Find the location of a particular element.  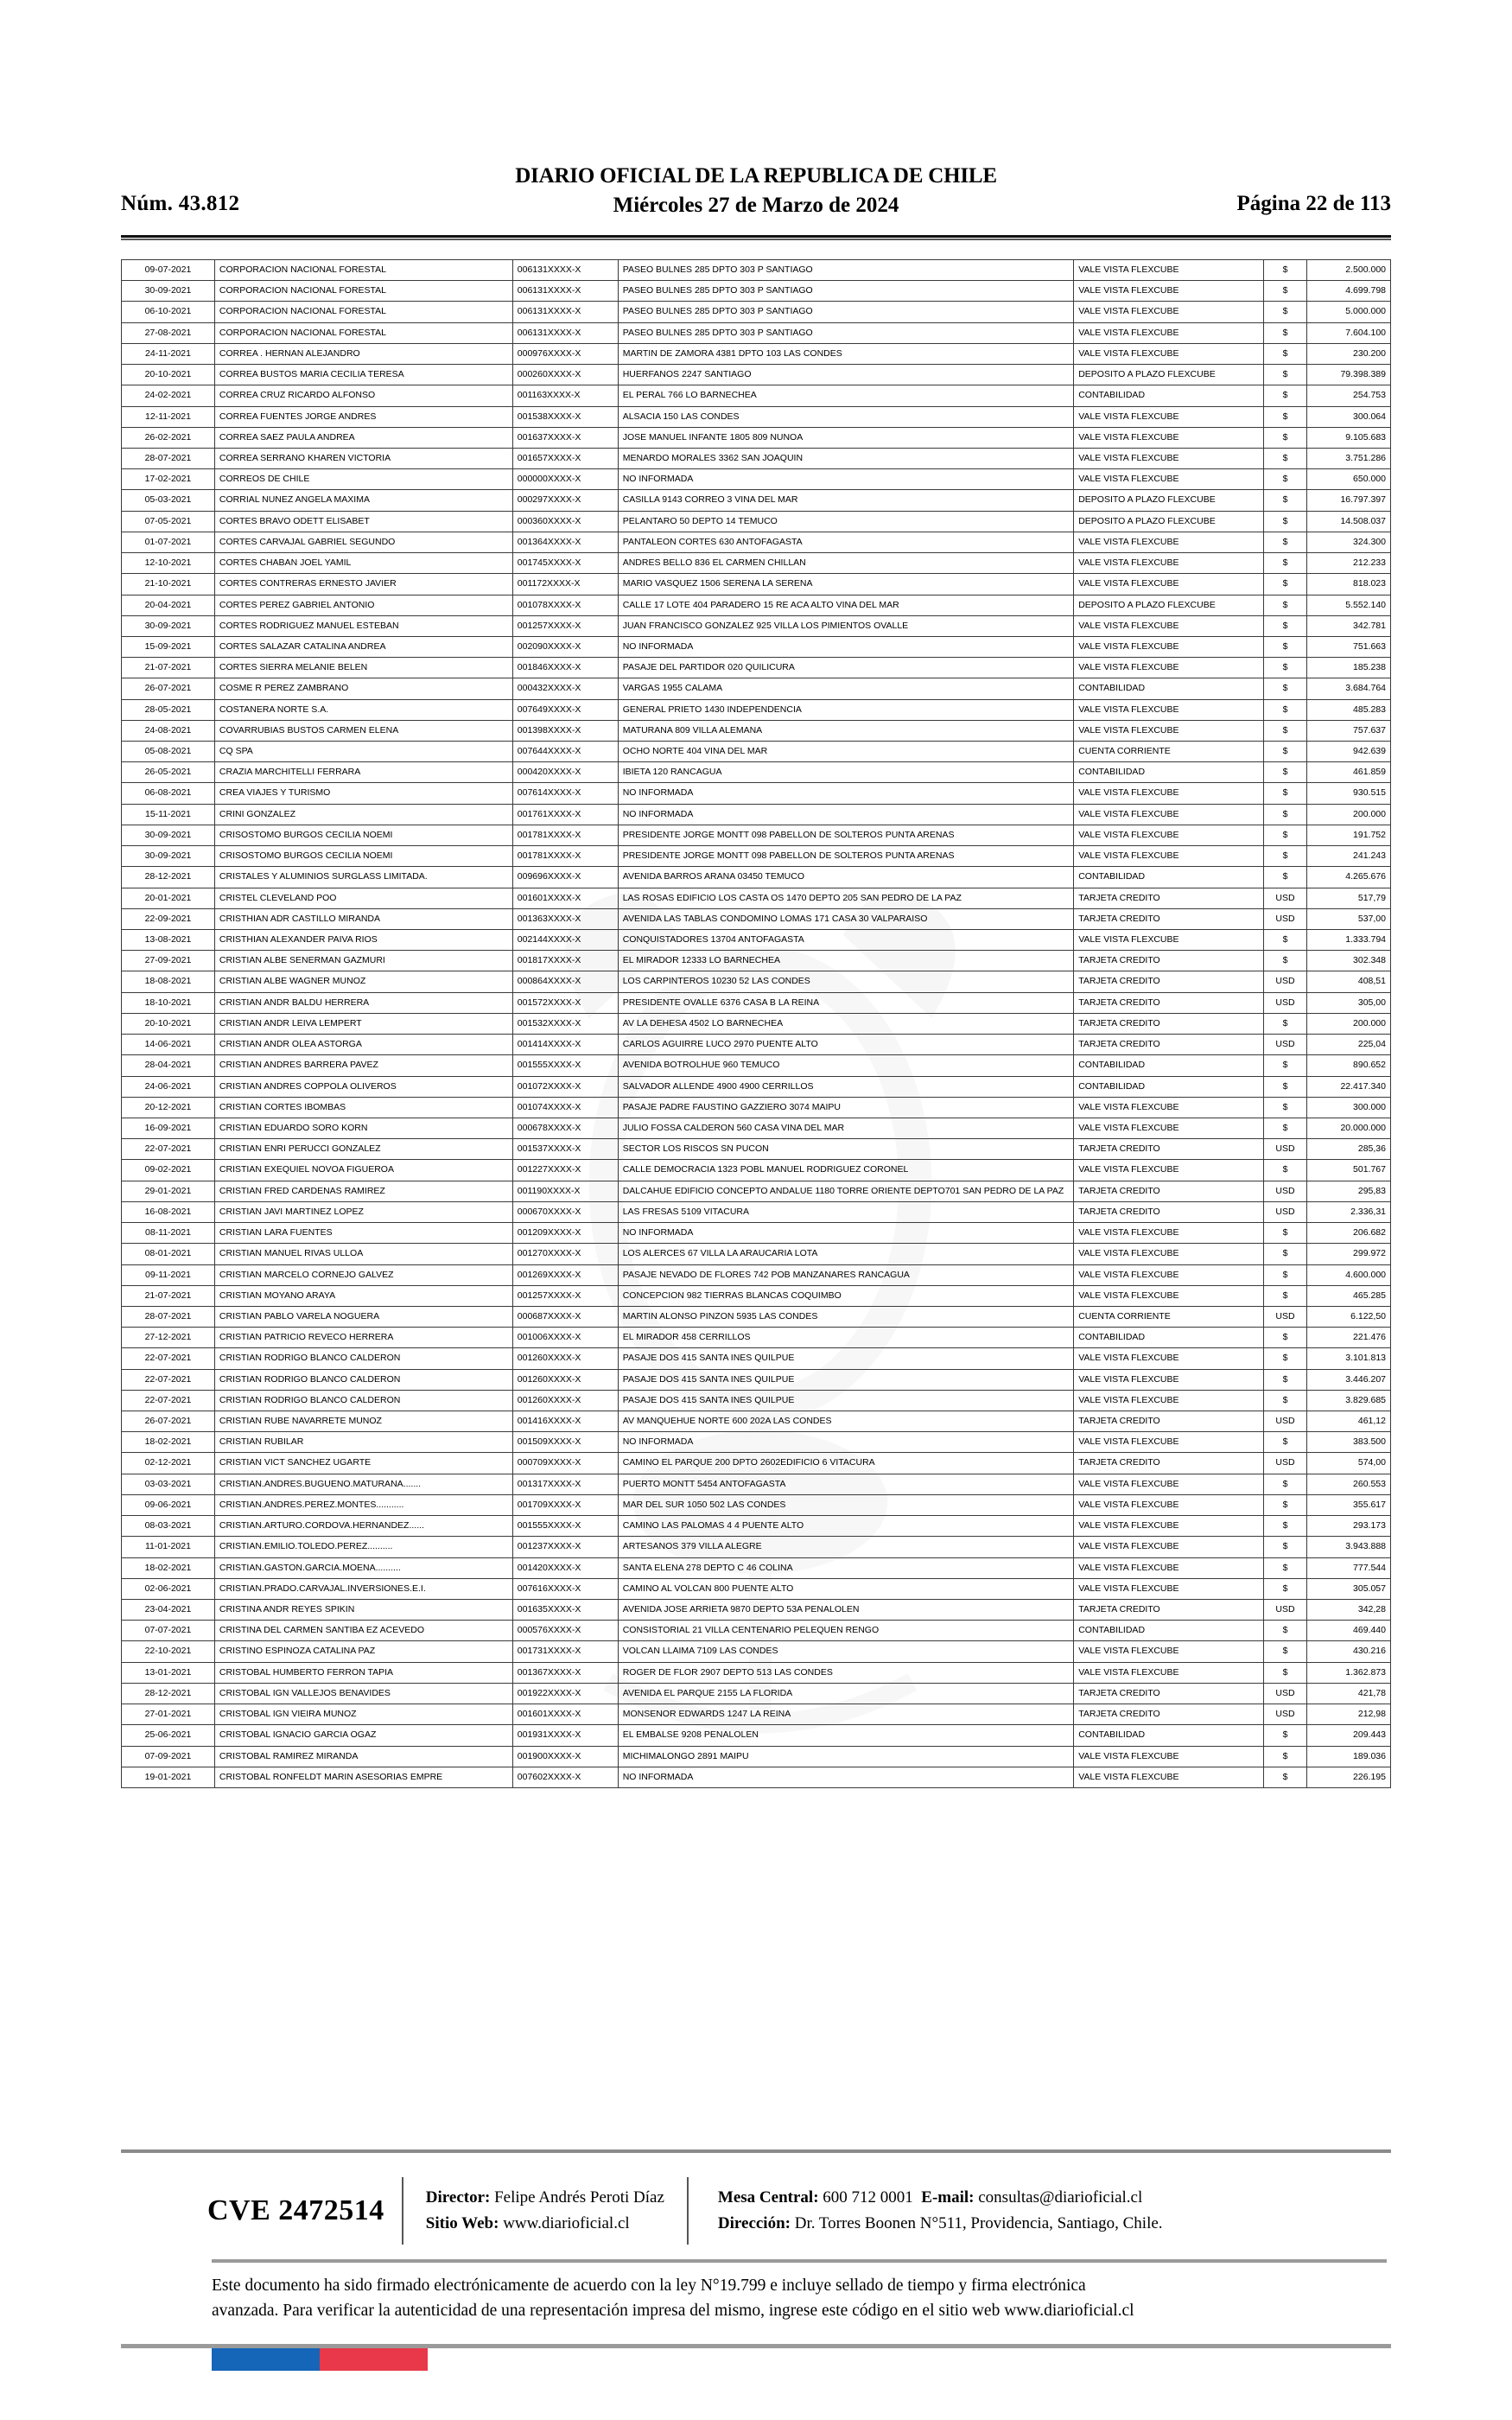

cell-date: 27-09-2021 is located at coordinates (168, 961).